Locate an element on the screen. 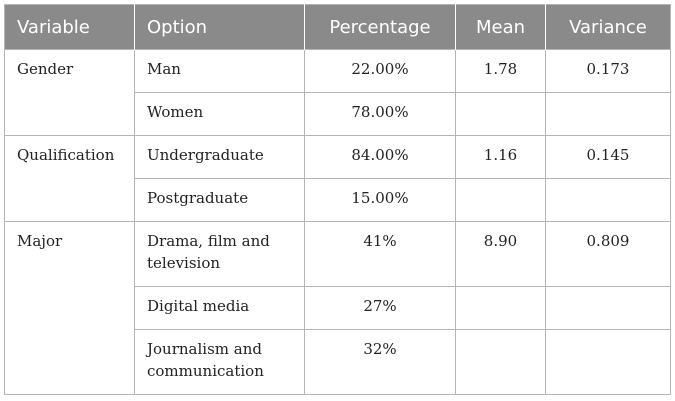 The height and width of the screenshot is (401, 675). option-cell: Women is located at coordinates (219, 114).